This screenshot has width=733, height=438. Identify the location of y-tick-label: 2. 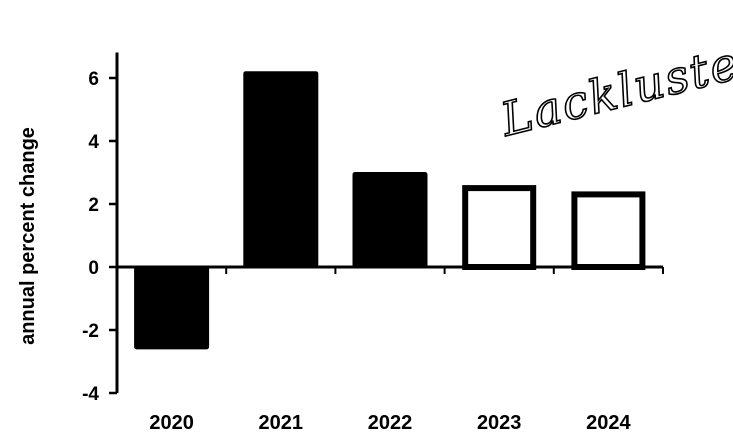
(93, 205).